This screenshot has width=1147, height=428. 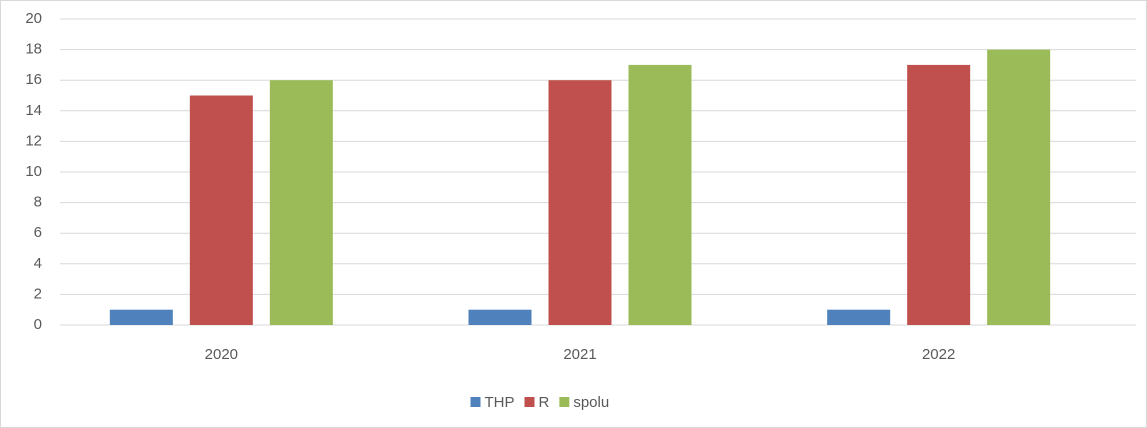 What do you see at coordinates (33, 49) in the screenshot?
I see `y-tick-label: 18` at bounding box center [33, 49].